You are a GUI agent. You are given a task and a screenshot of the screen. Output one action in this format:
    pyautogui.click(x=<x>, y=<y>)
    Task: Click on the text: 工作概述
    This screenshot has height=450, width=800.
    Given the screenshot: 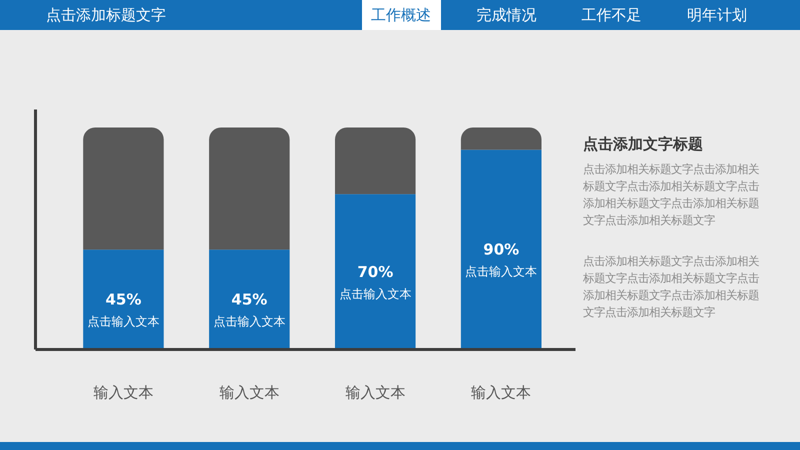 What is the action you would take?
    pyautogui.click(x=401, y=15)
    